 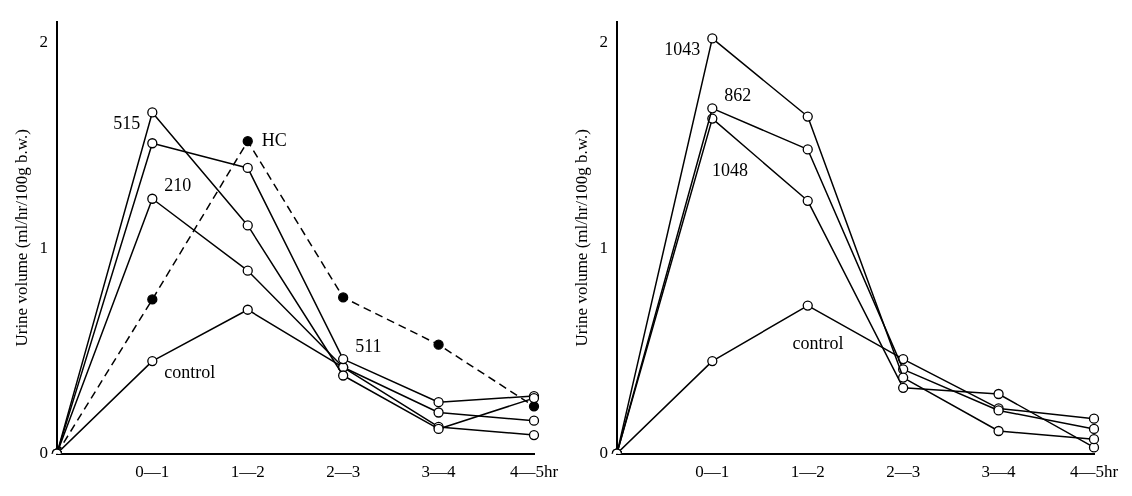 I want to click on series-label: 862, so click(x=738, y=95).